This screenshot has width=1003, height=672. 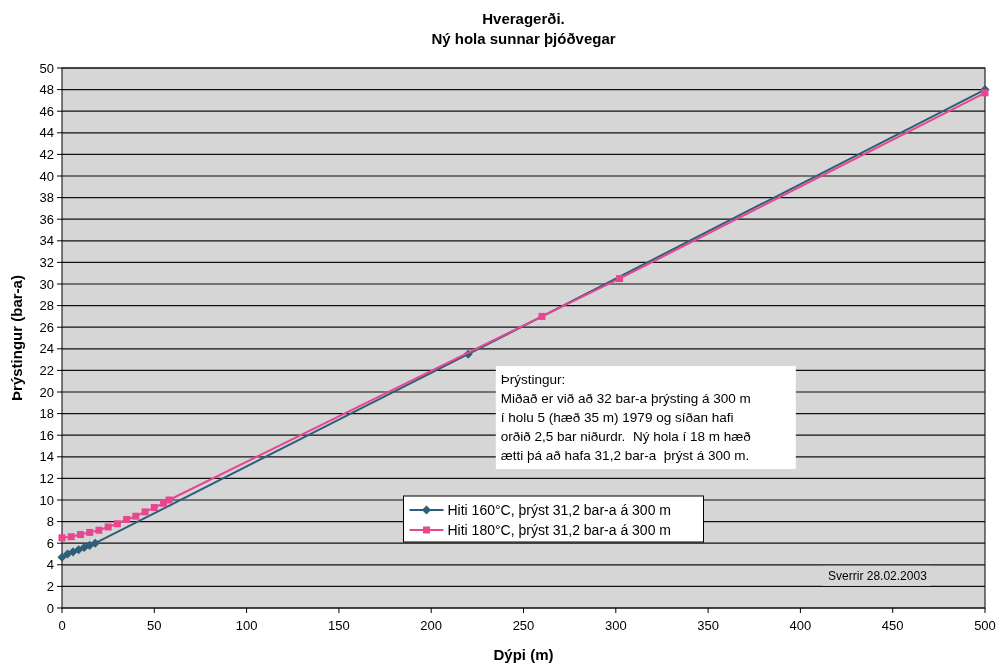 I want to click on y-tick-label: 36, so click(x=46, y=219).